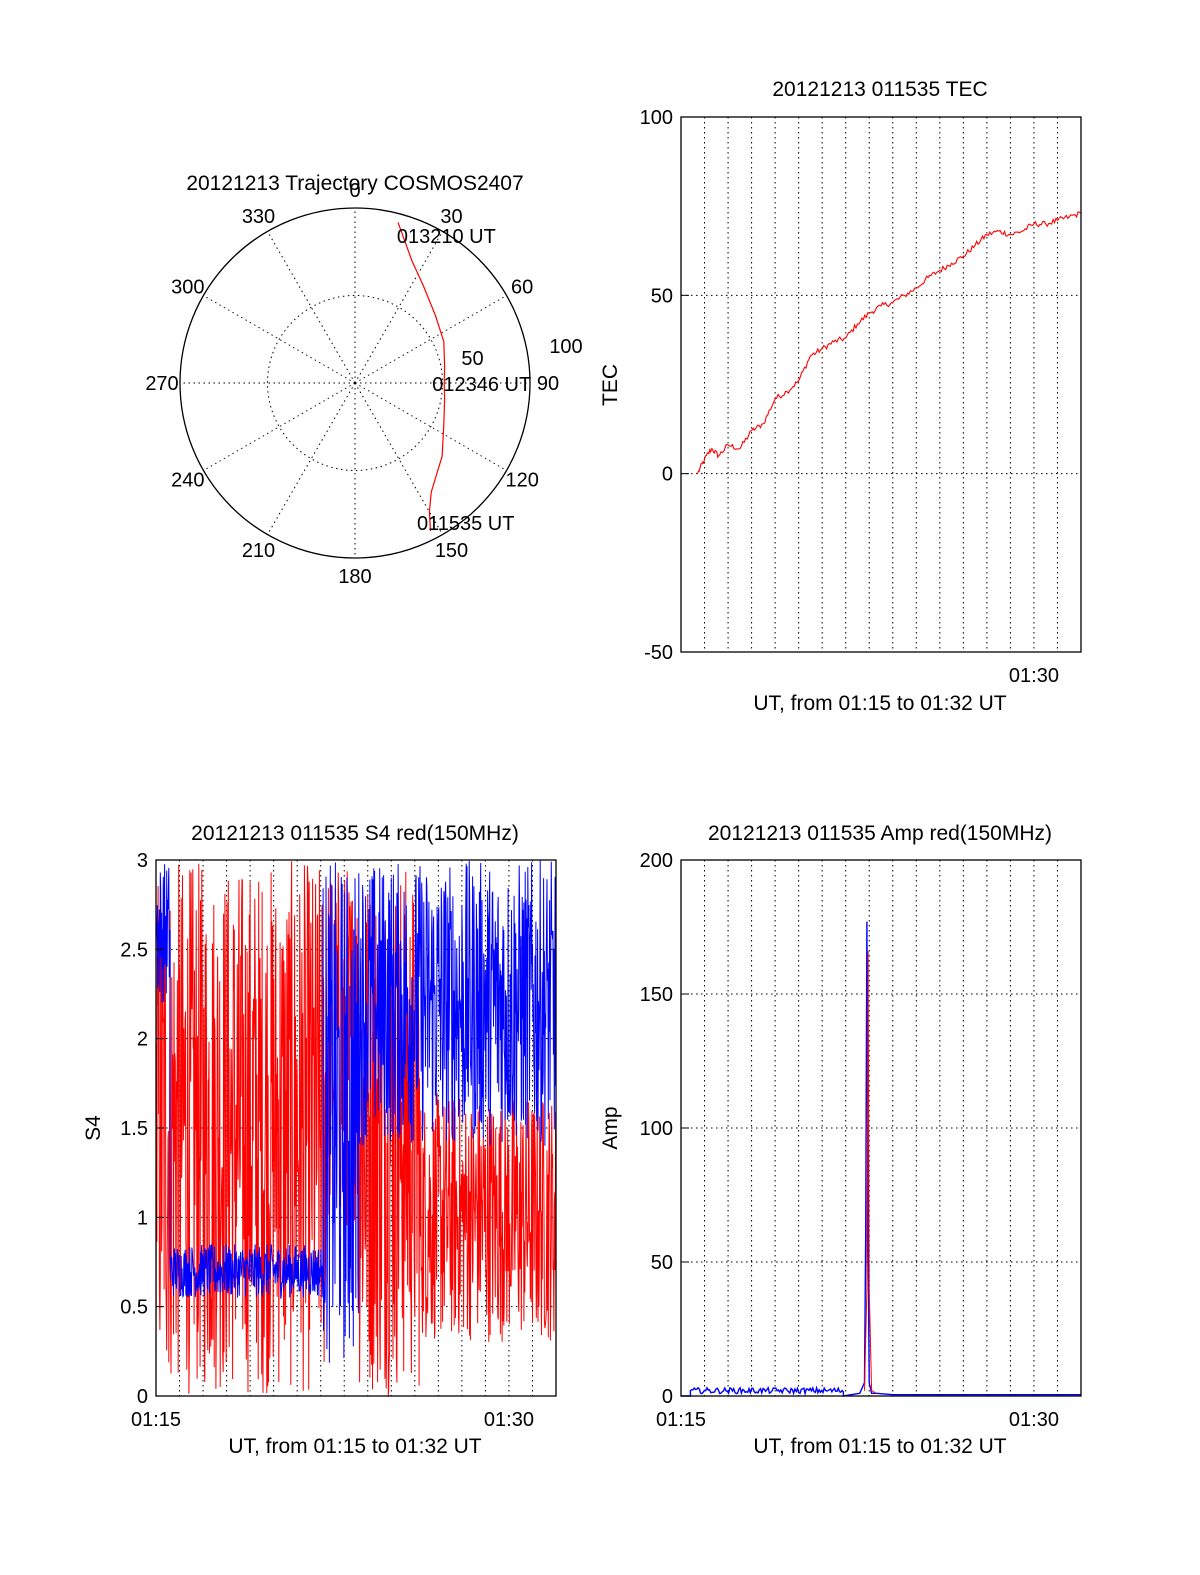 The image size is (1200, 1575). What do you see at coordinates (93, 1128) in the screenshot?
I see `s4-ylabel: S4` at bounding box center [93, 1128].